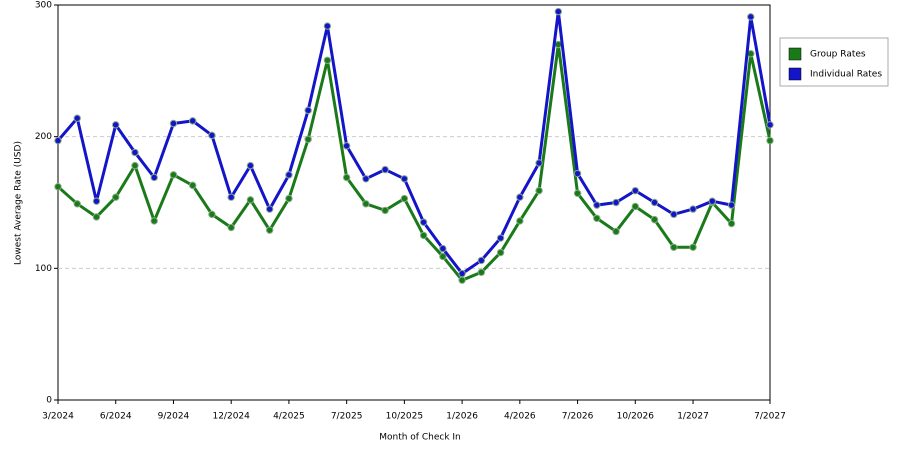 The height and width of the screenshot is (450, 900). I want to click on y-tick-label: 0, so click(49, 401).